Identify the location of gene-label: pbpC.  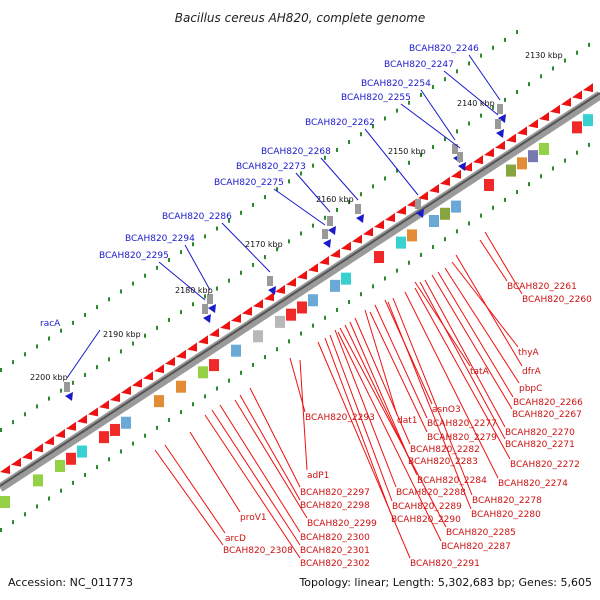
(530, 389).